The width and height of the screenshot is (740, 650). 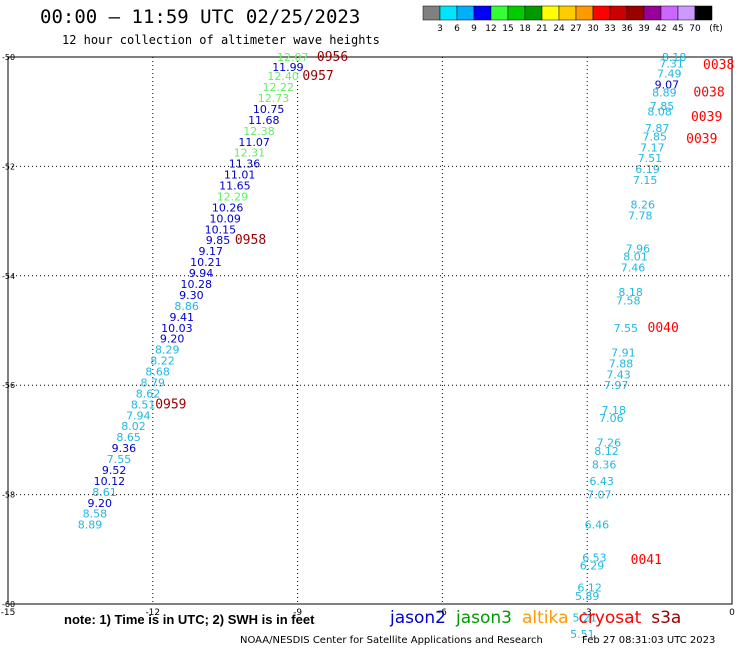 I want to click on wave-height-value: 7.15, so click(x=645, y=180).